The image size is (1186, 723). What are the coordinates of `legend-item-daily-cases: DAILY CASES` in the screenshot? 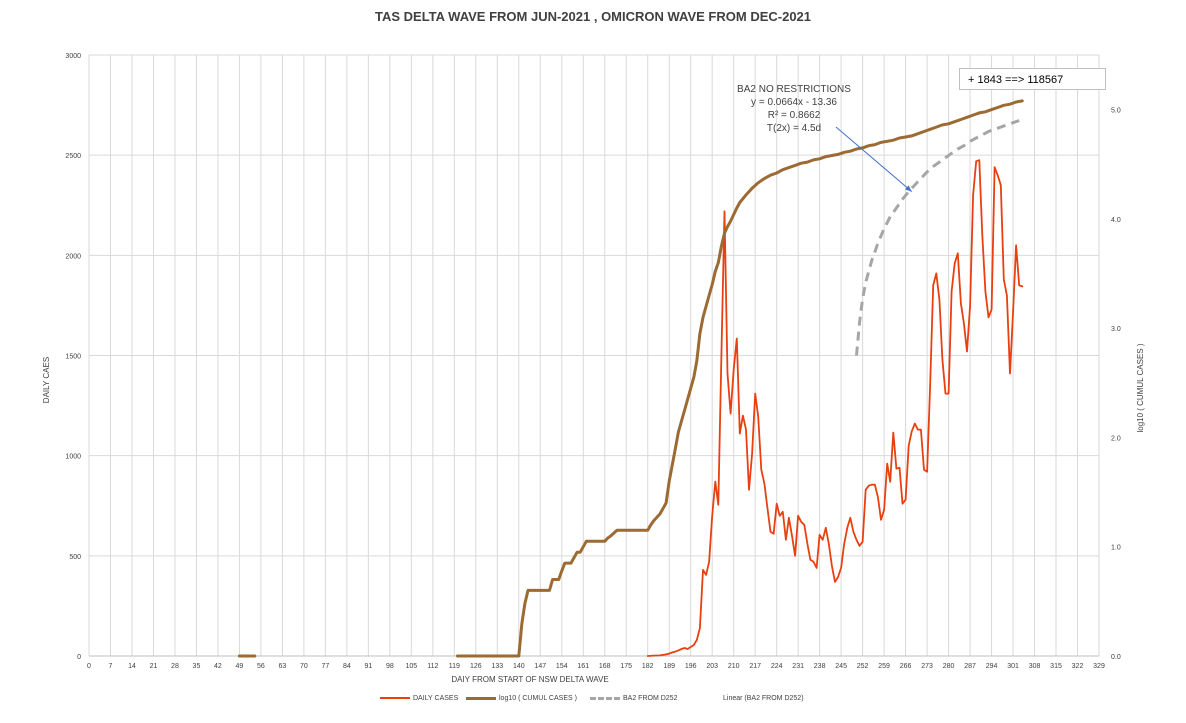 It's located at (419, 699).